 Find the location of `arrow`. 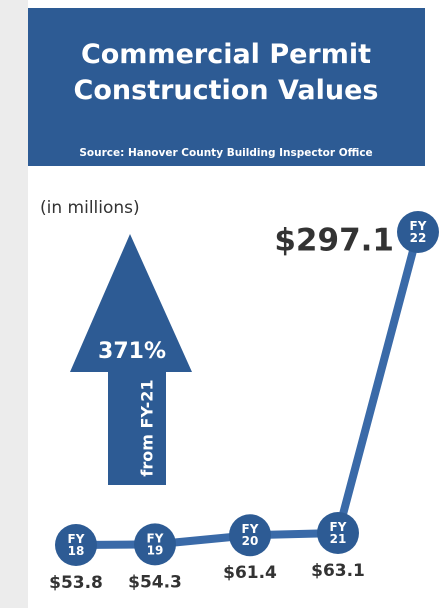

arrow is located at coordinates (131, 359).